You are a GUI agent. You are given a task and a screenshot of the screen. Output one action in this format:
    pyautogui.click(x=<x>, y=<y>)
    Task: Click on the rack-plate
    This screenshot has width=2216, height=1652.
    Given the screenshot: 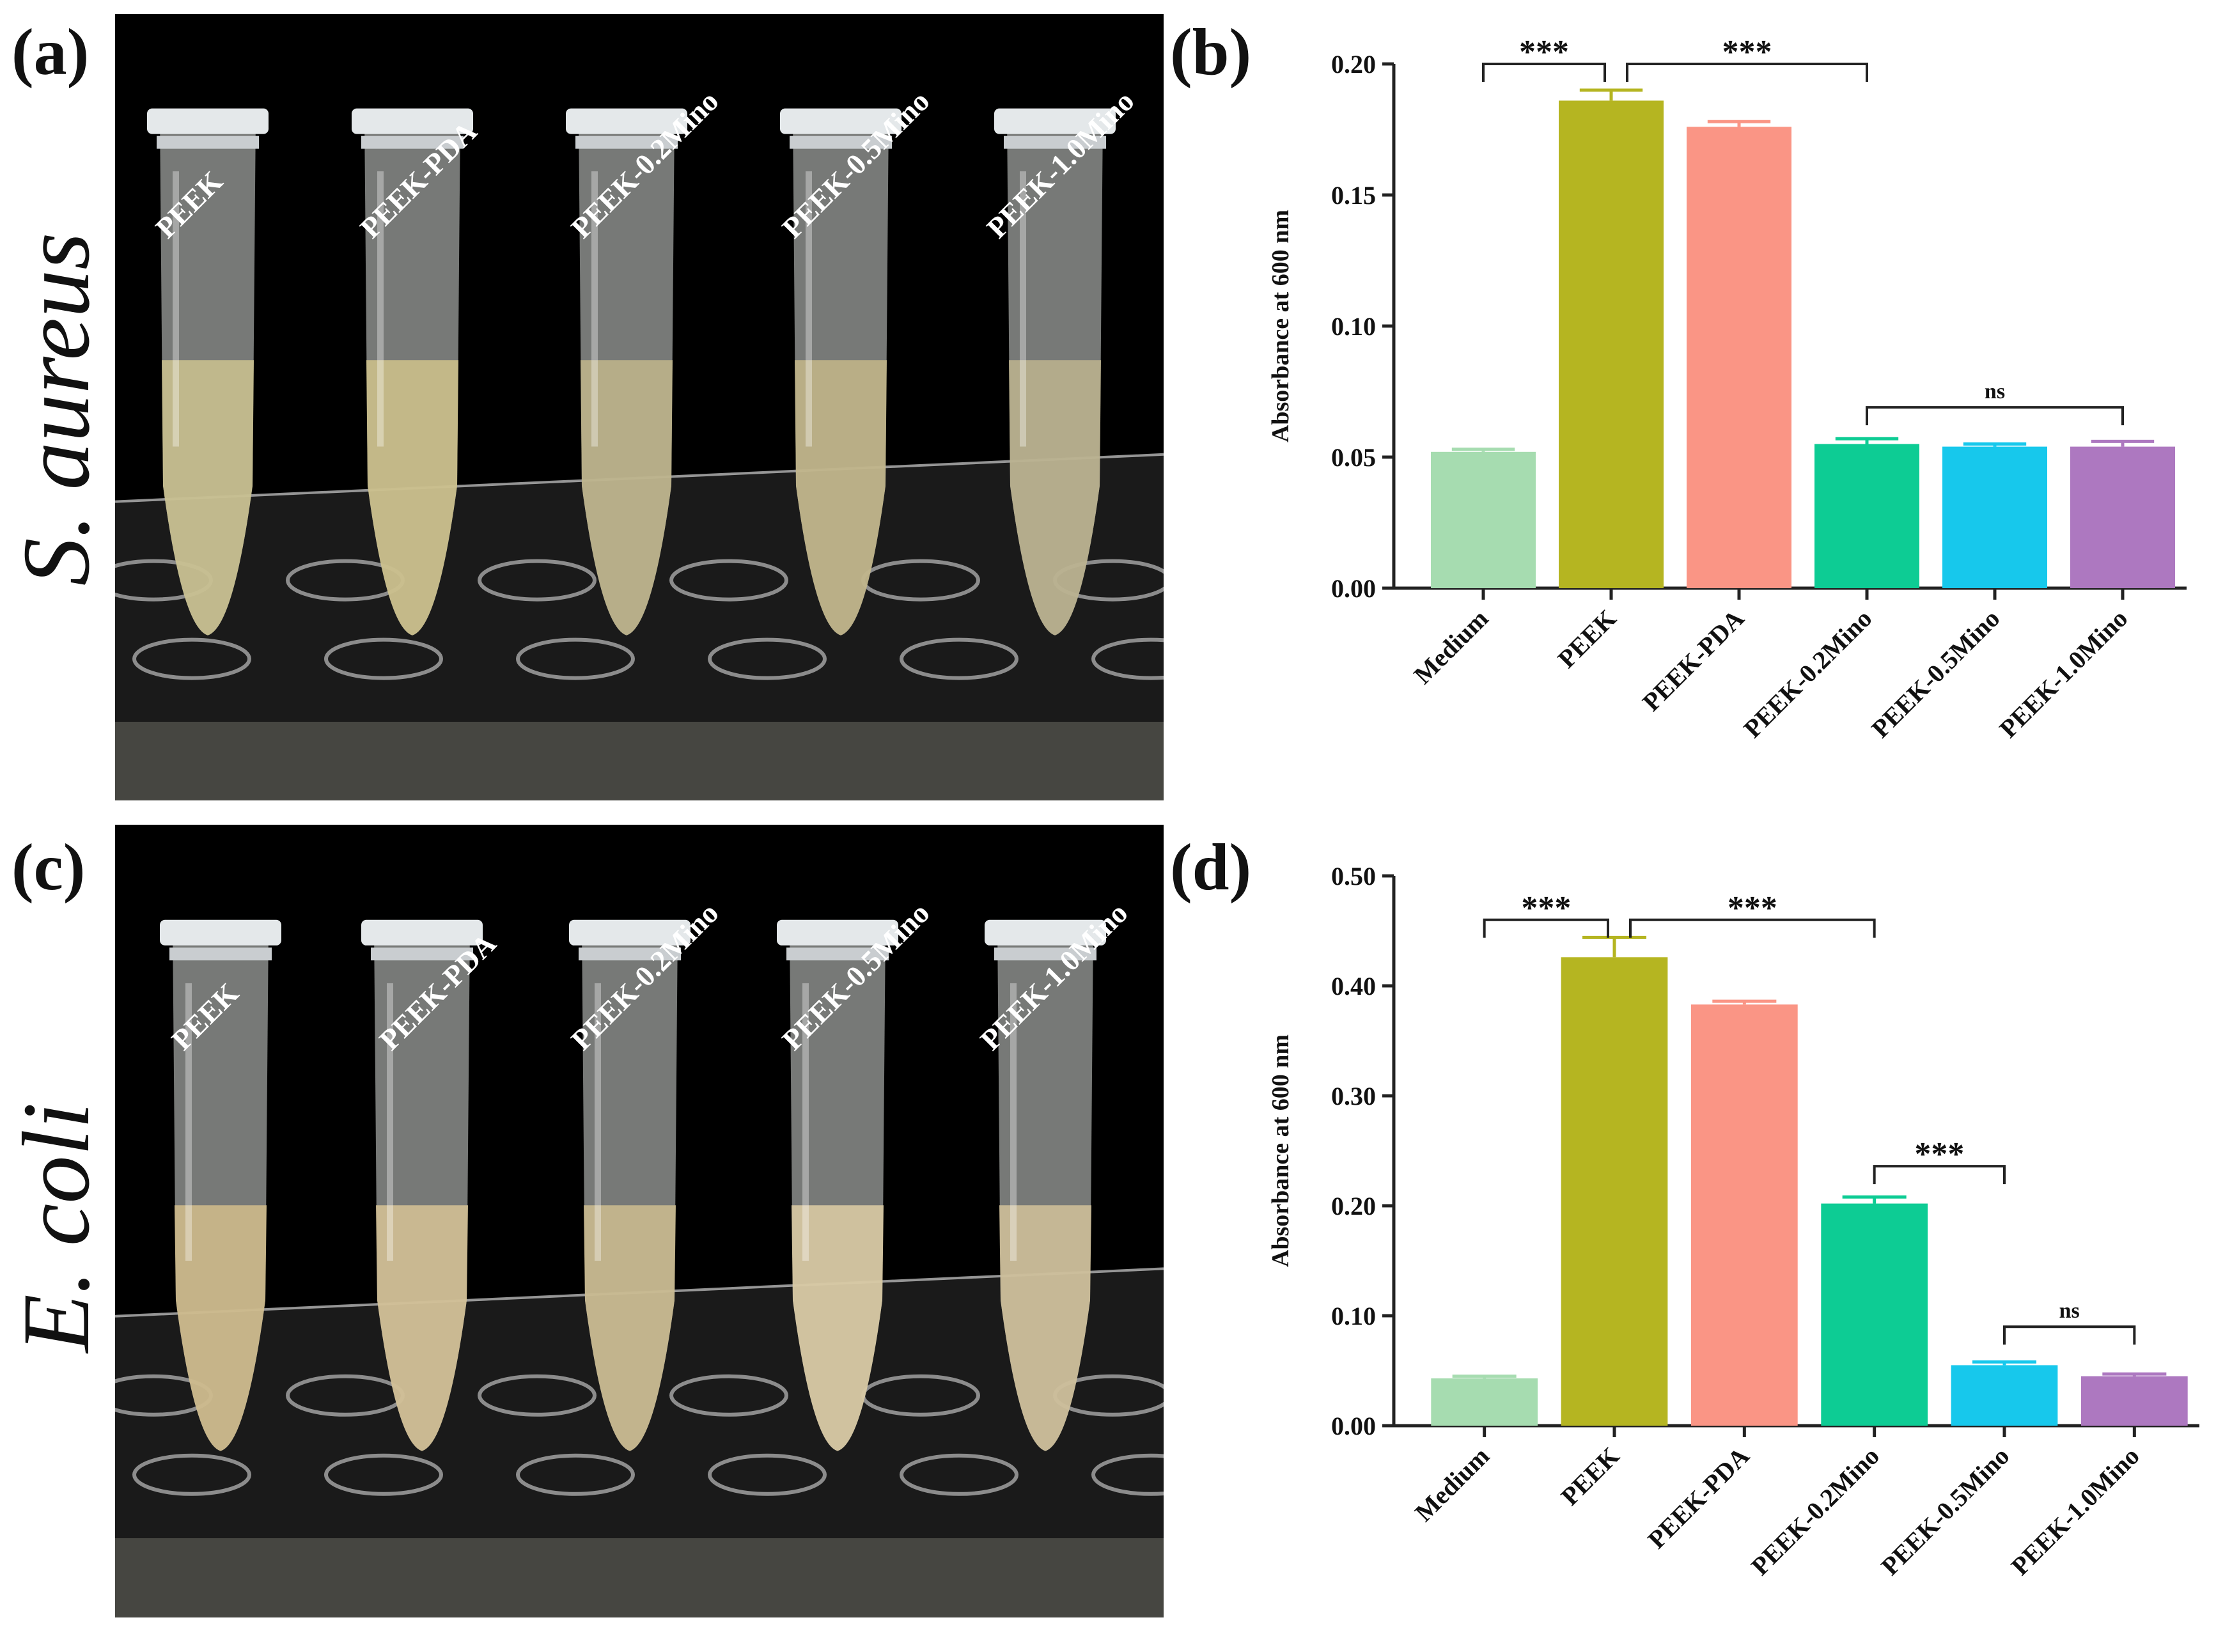 What is the action you would take?
    pyautogui.click(x=639, y=1443)
    